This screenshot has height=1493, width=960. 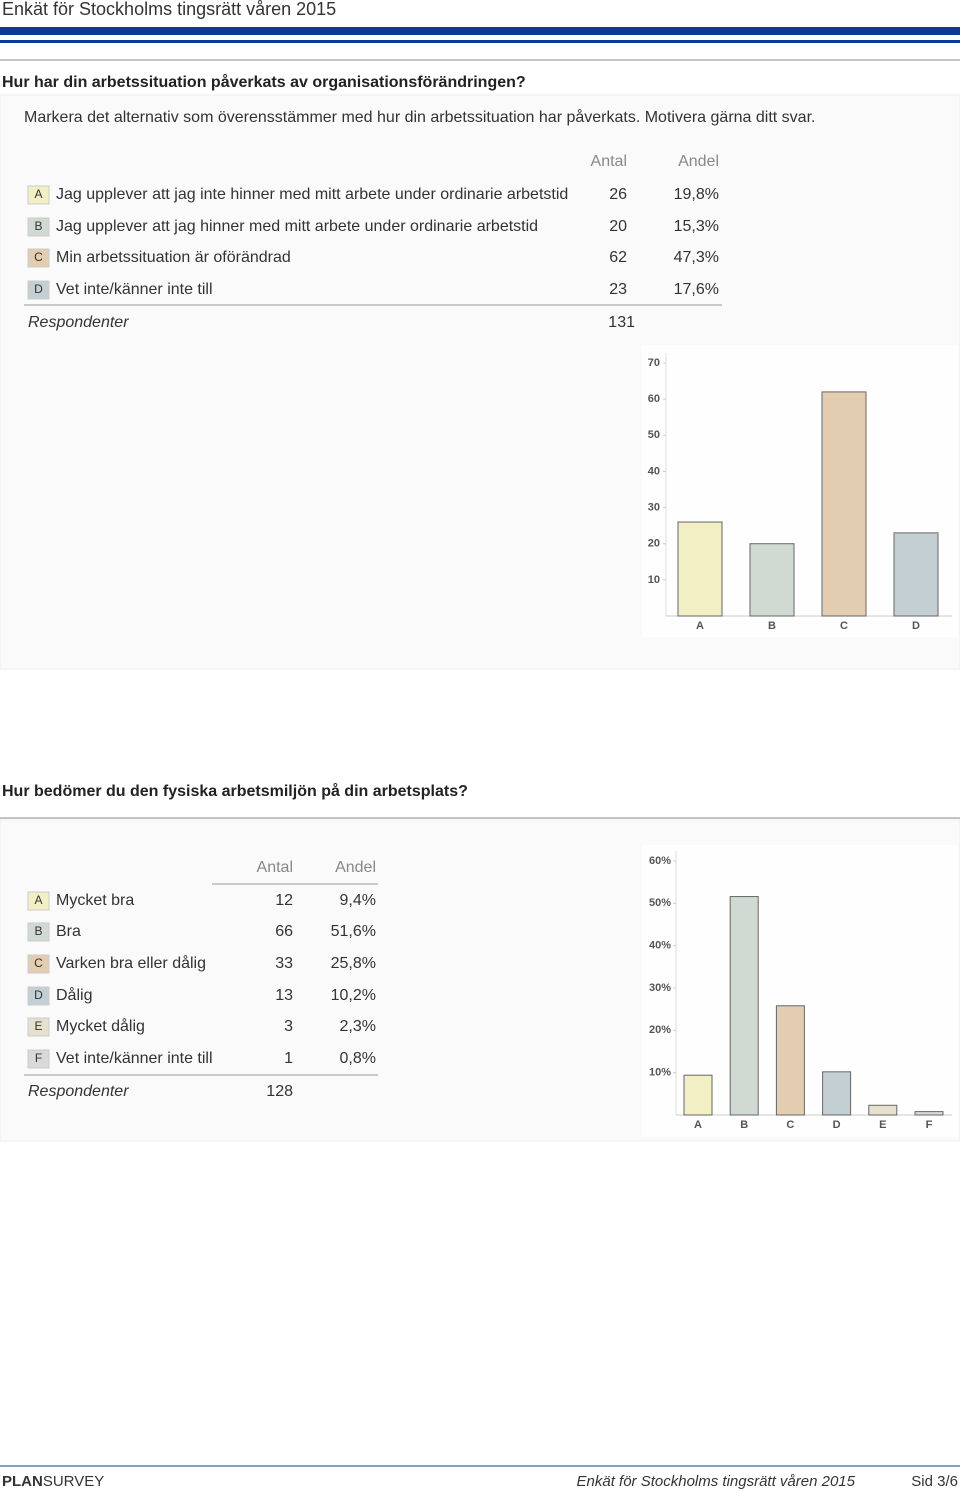 What do you see at coordinates (621, 322) in the screenshot?
I see `respondents: 131` at bounding box center [621, 322].